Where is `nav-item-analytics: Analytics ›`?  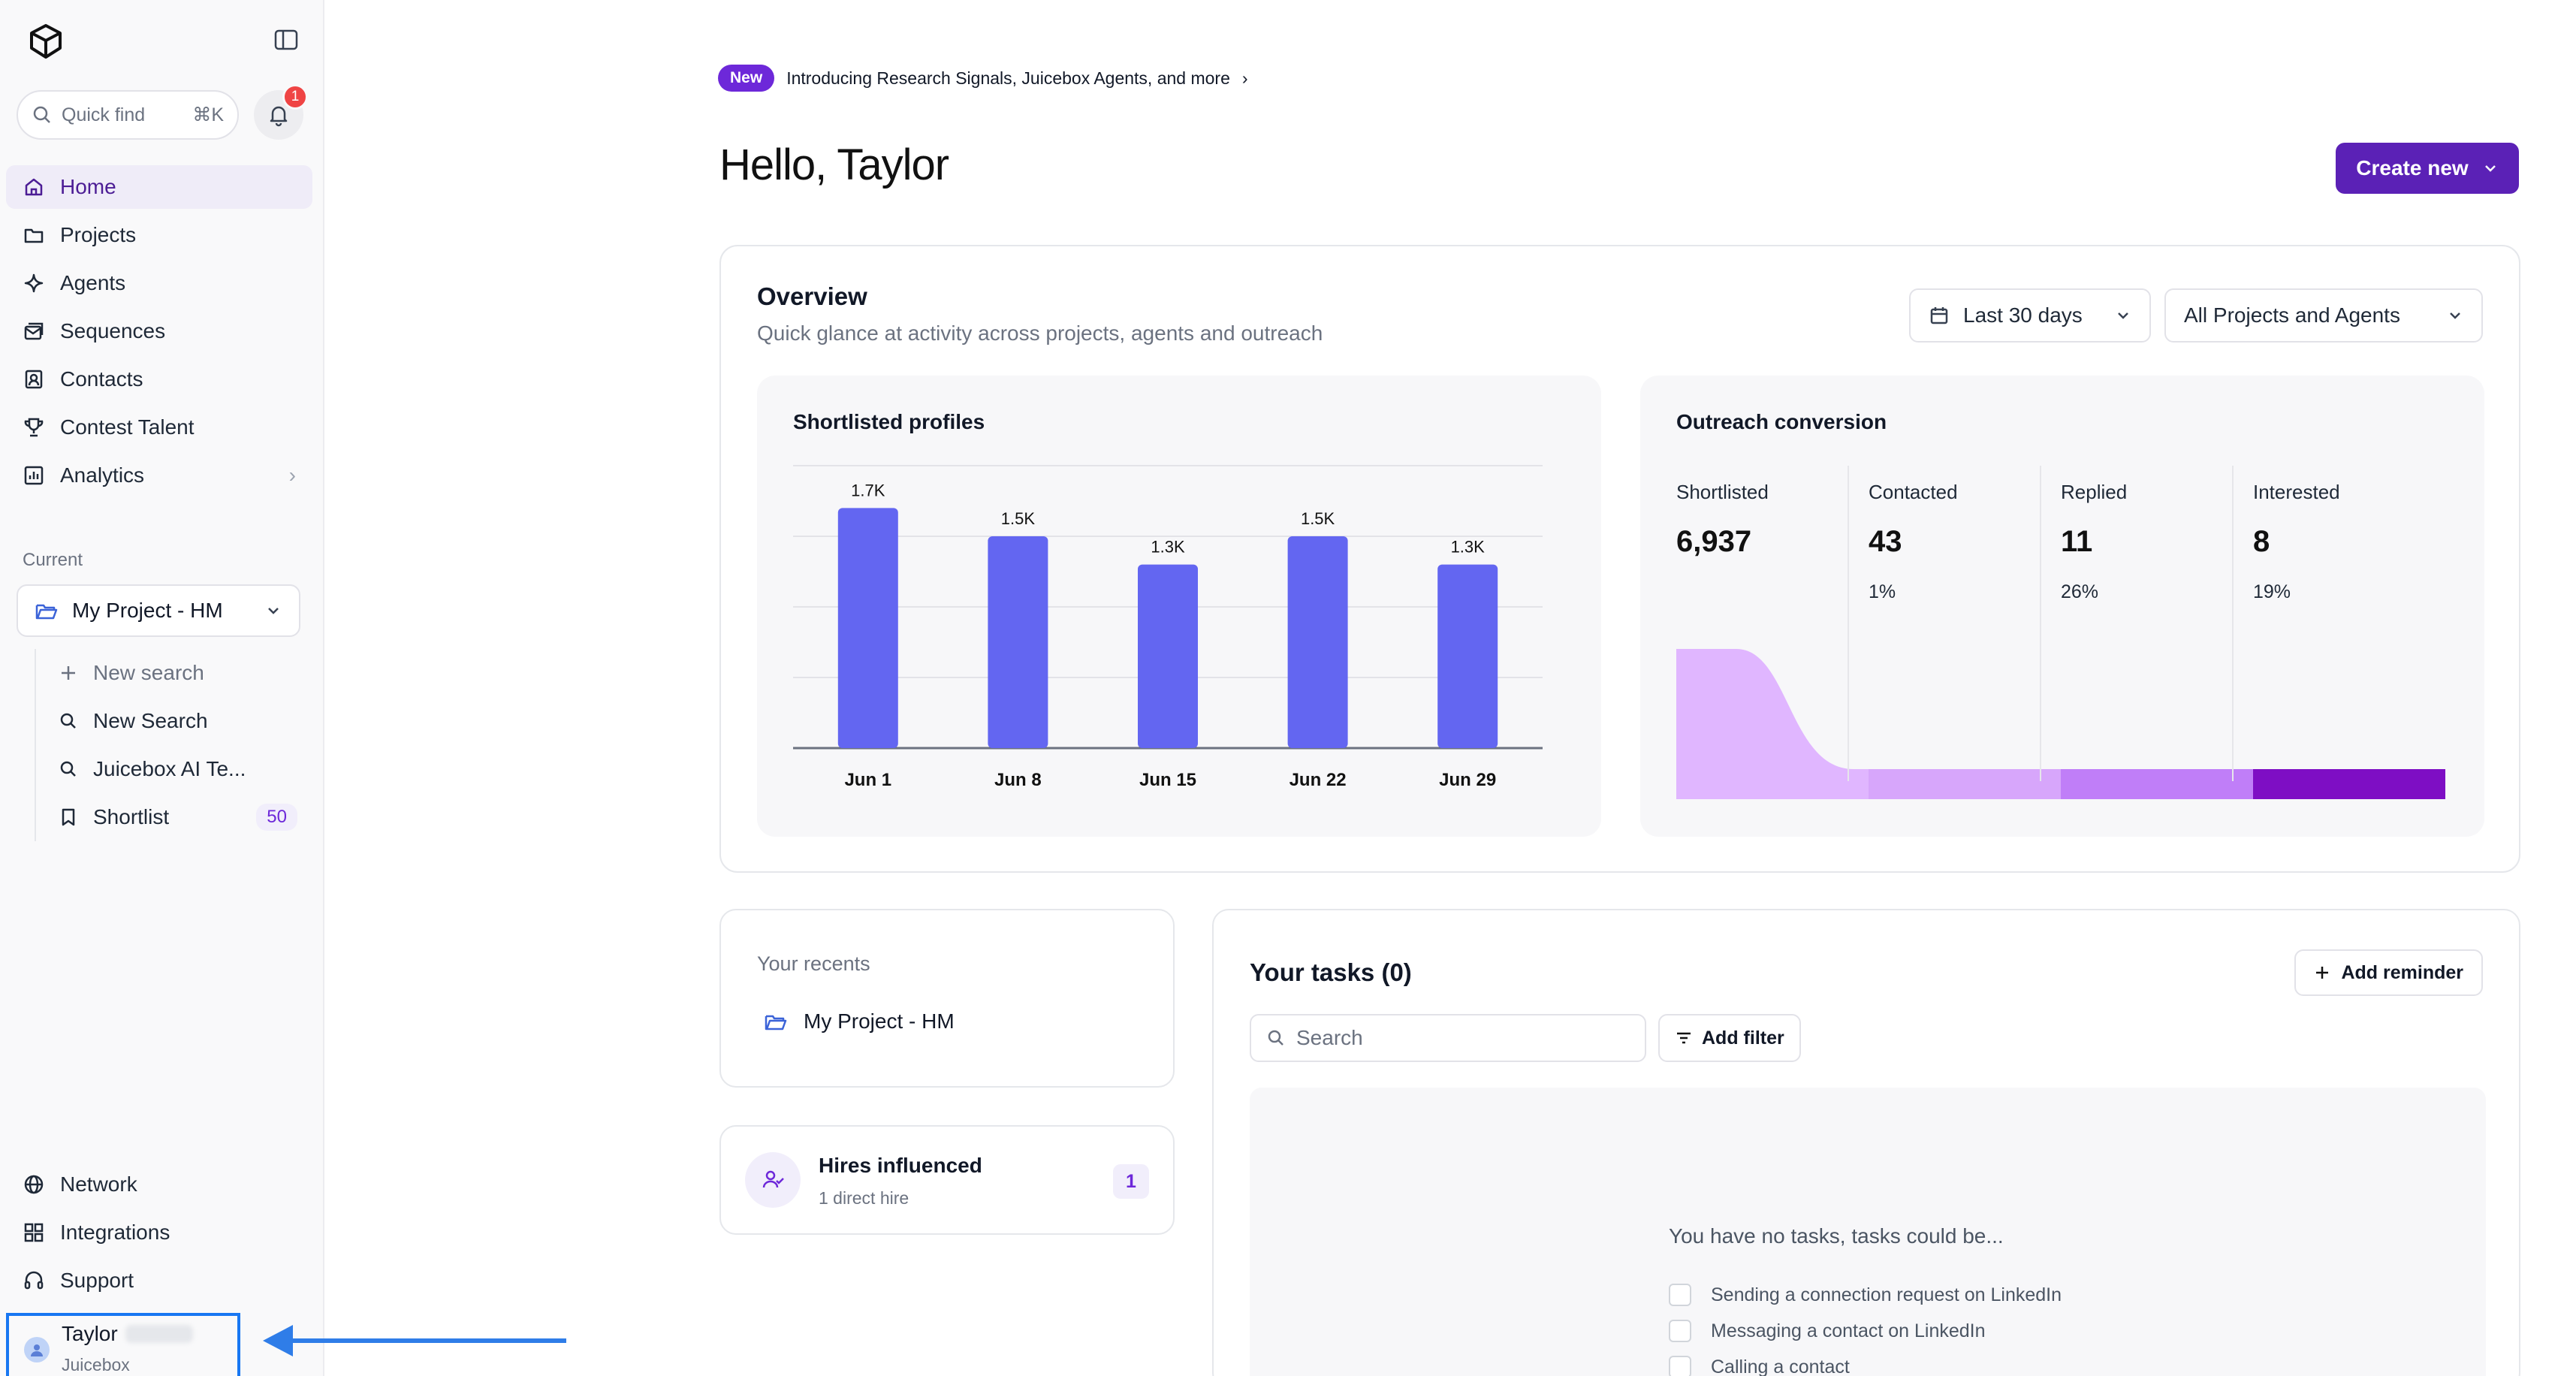 nav-item-analytics: Analytics › is located at coordinates (159, 475).